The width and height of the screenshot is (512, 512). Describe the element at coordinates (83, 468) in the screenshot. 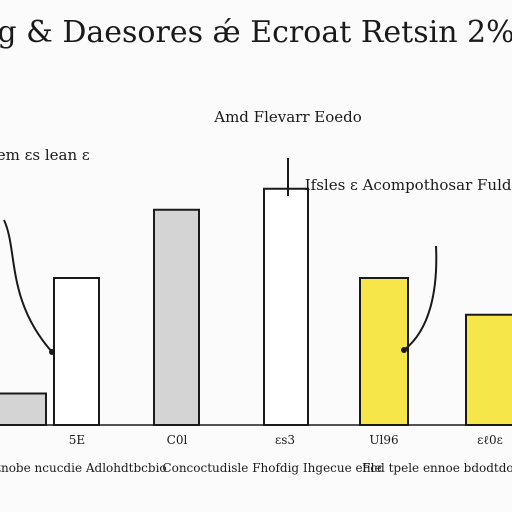

I see `caption-1: Pefntnobe ncucdie Adlohdtbcbio` at that location.